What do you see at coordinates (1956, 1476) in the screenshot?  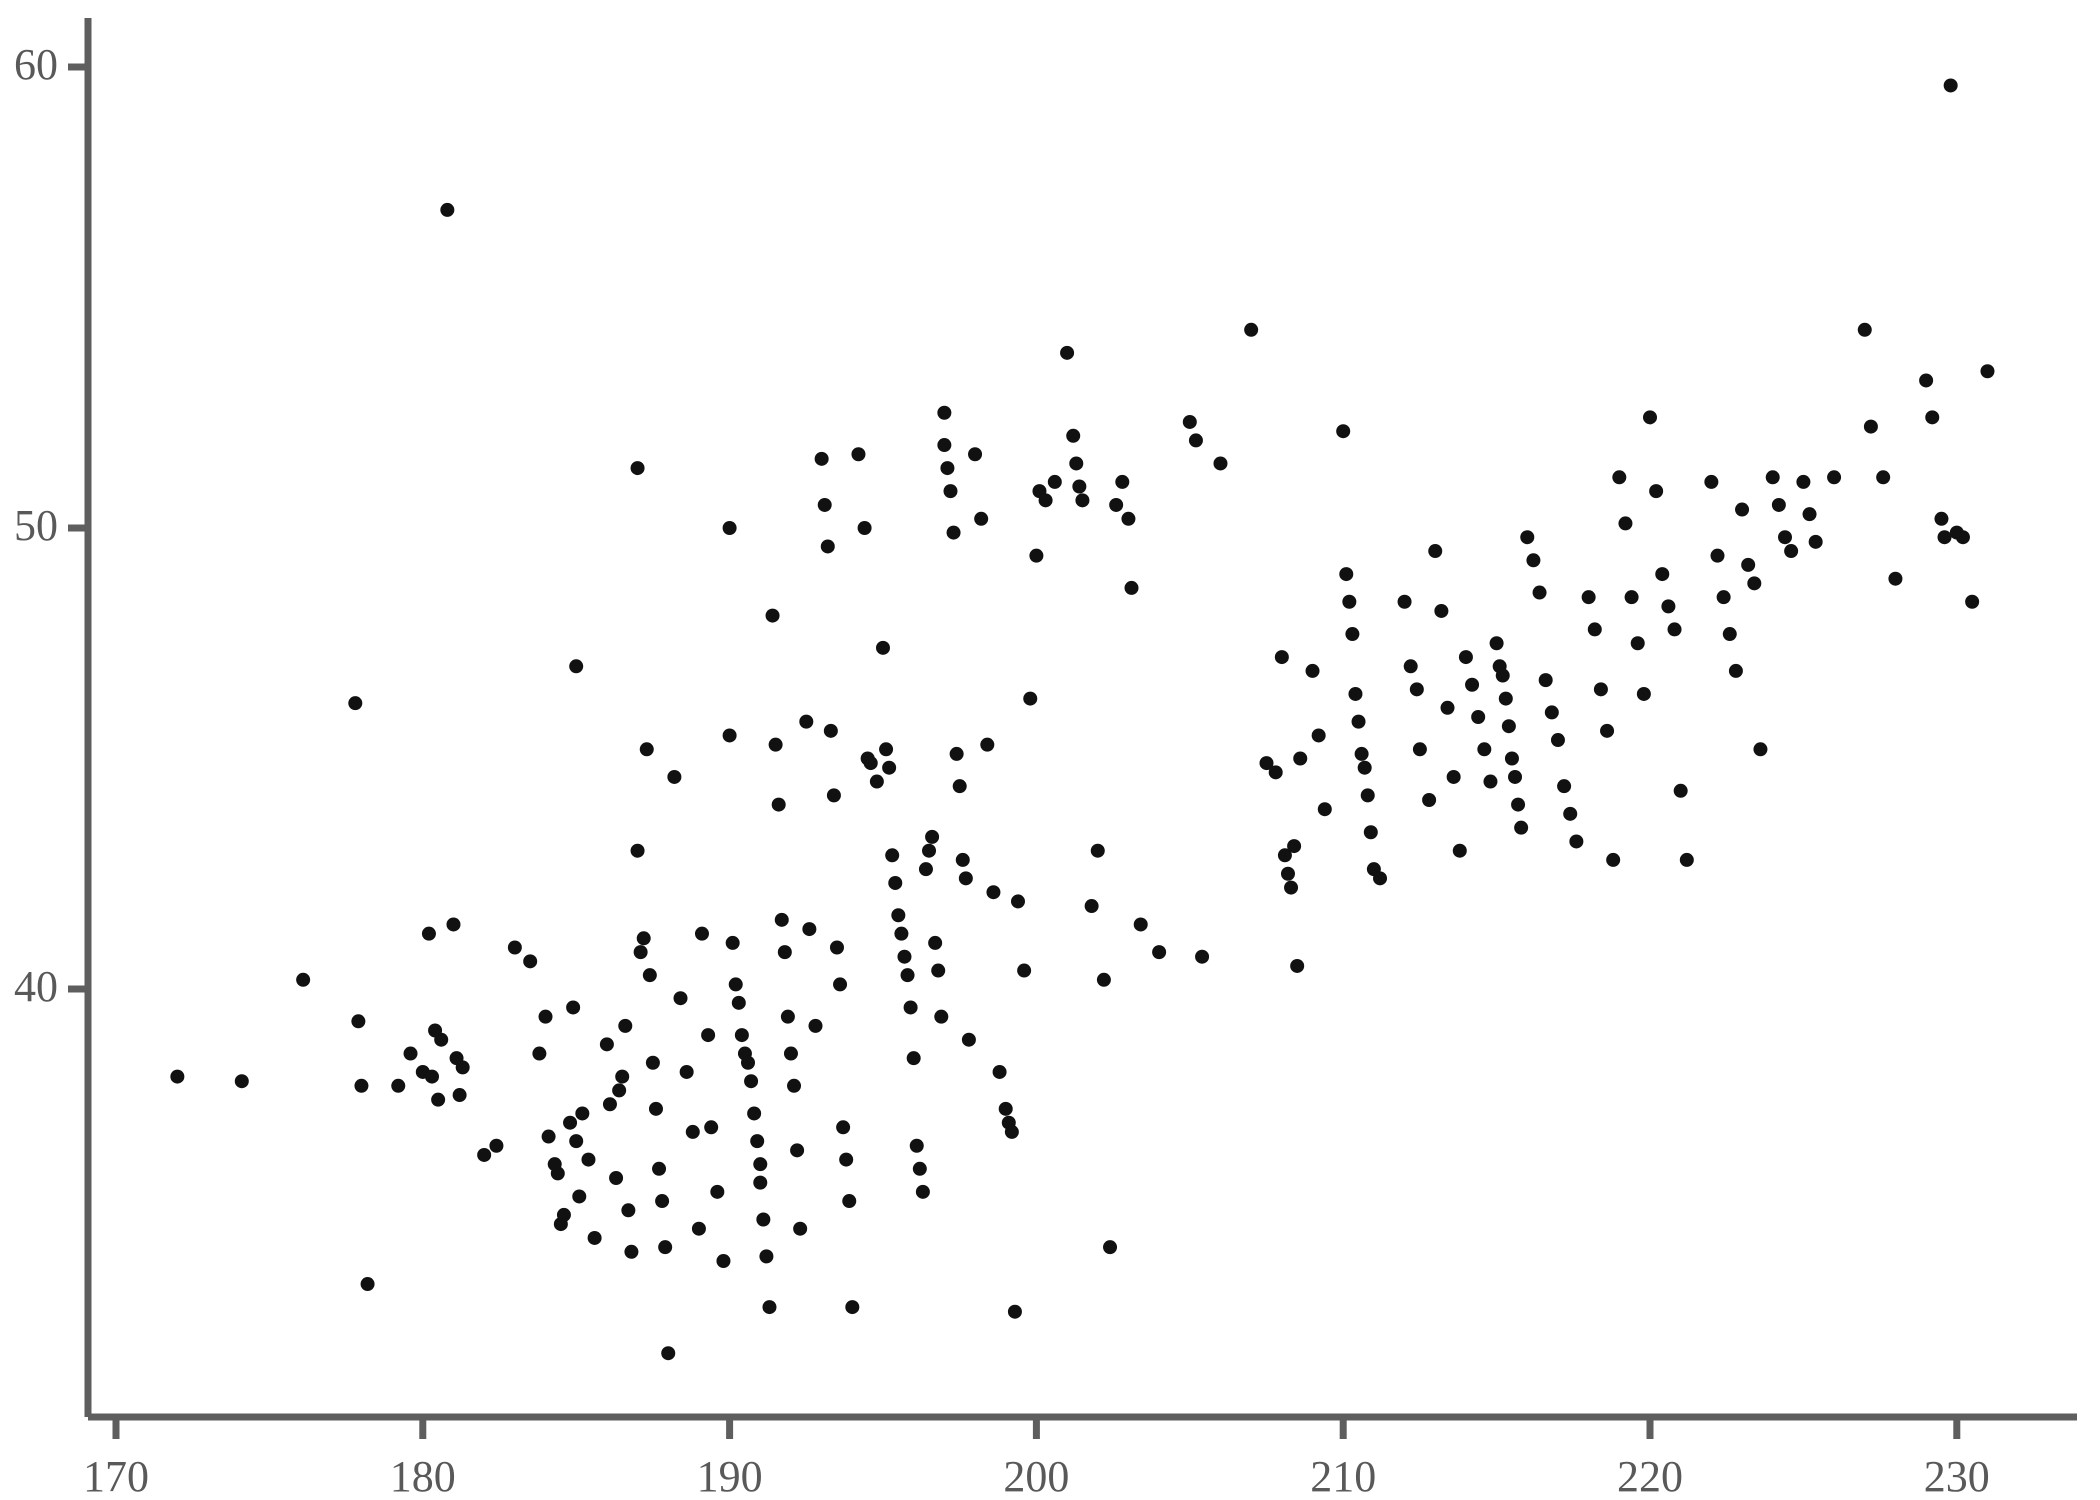 I see `x-tick-label: 230` at bounding box center [1956, 1476].